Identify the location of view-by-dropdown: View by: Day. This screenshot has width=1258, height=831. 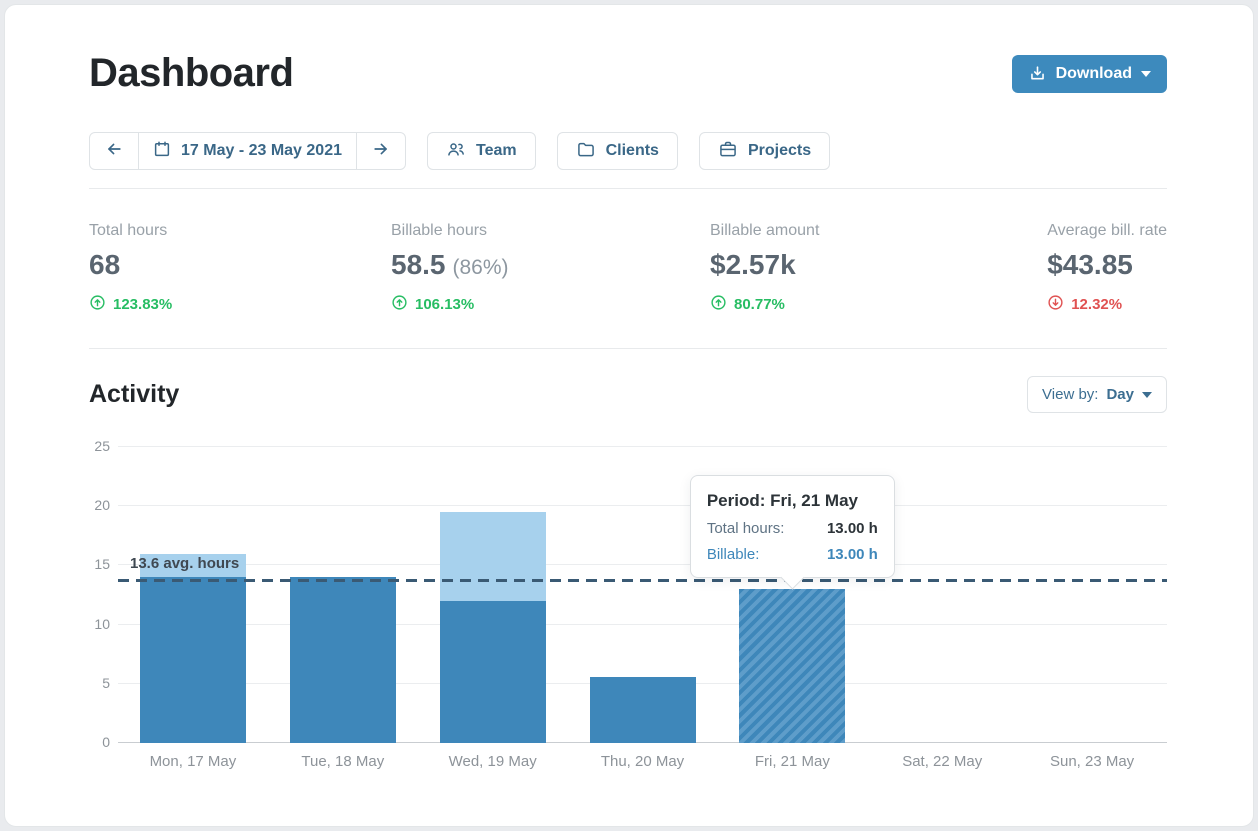
(1097, 394).